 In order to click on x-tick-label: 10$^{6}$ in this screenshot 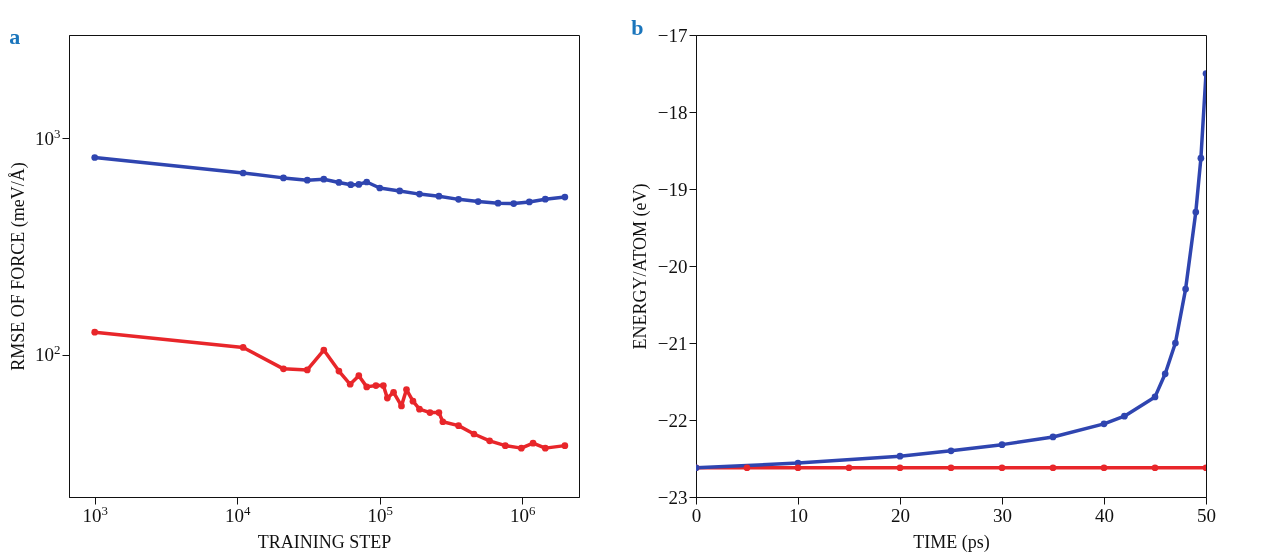, I will do `click(523, 514)`.